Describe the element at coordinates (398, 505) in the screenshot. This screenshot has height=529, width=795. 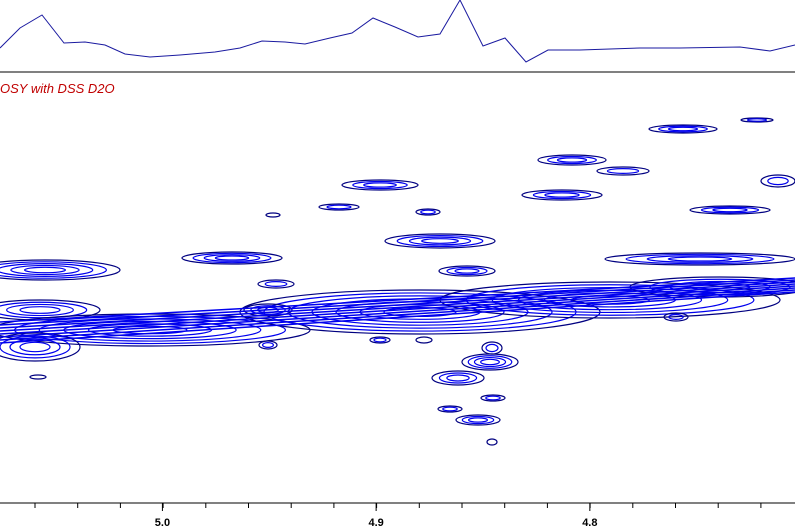
I see `minor-ticks` at that location.